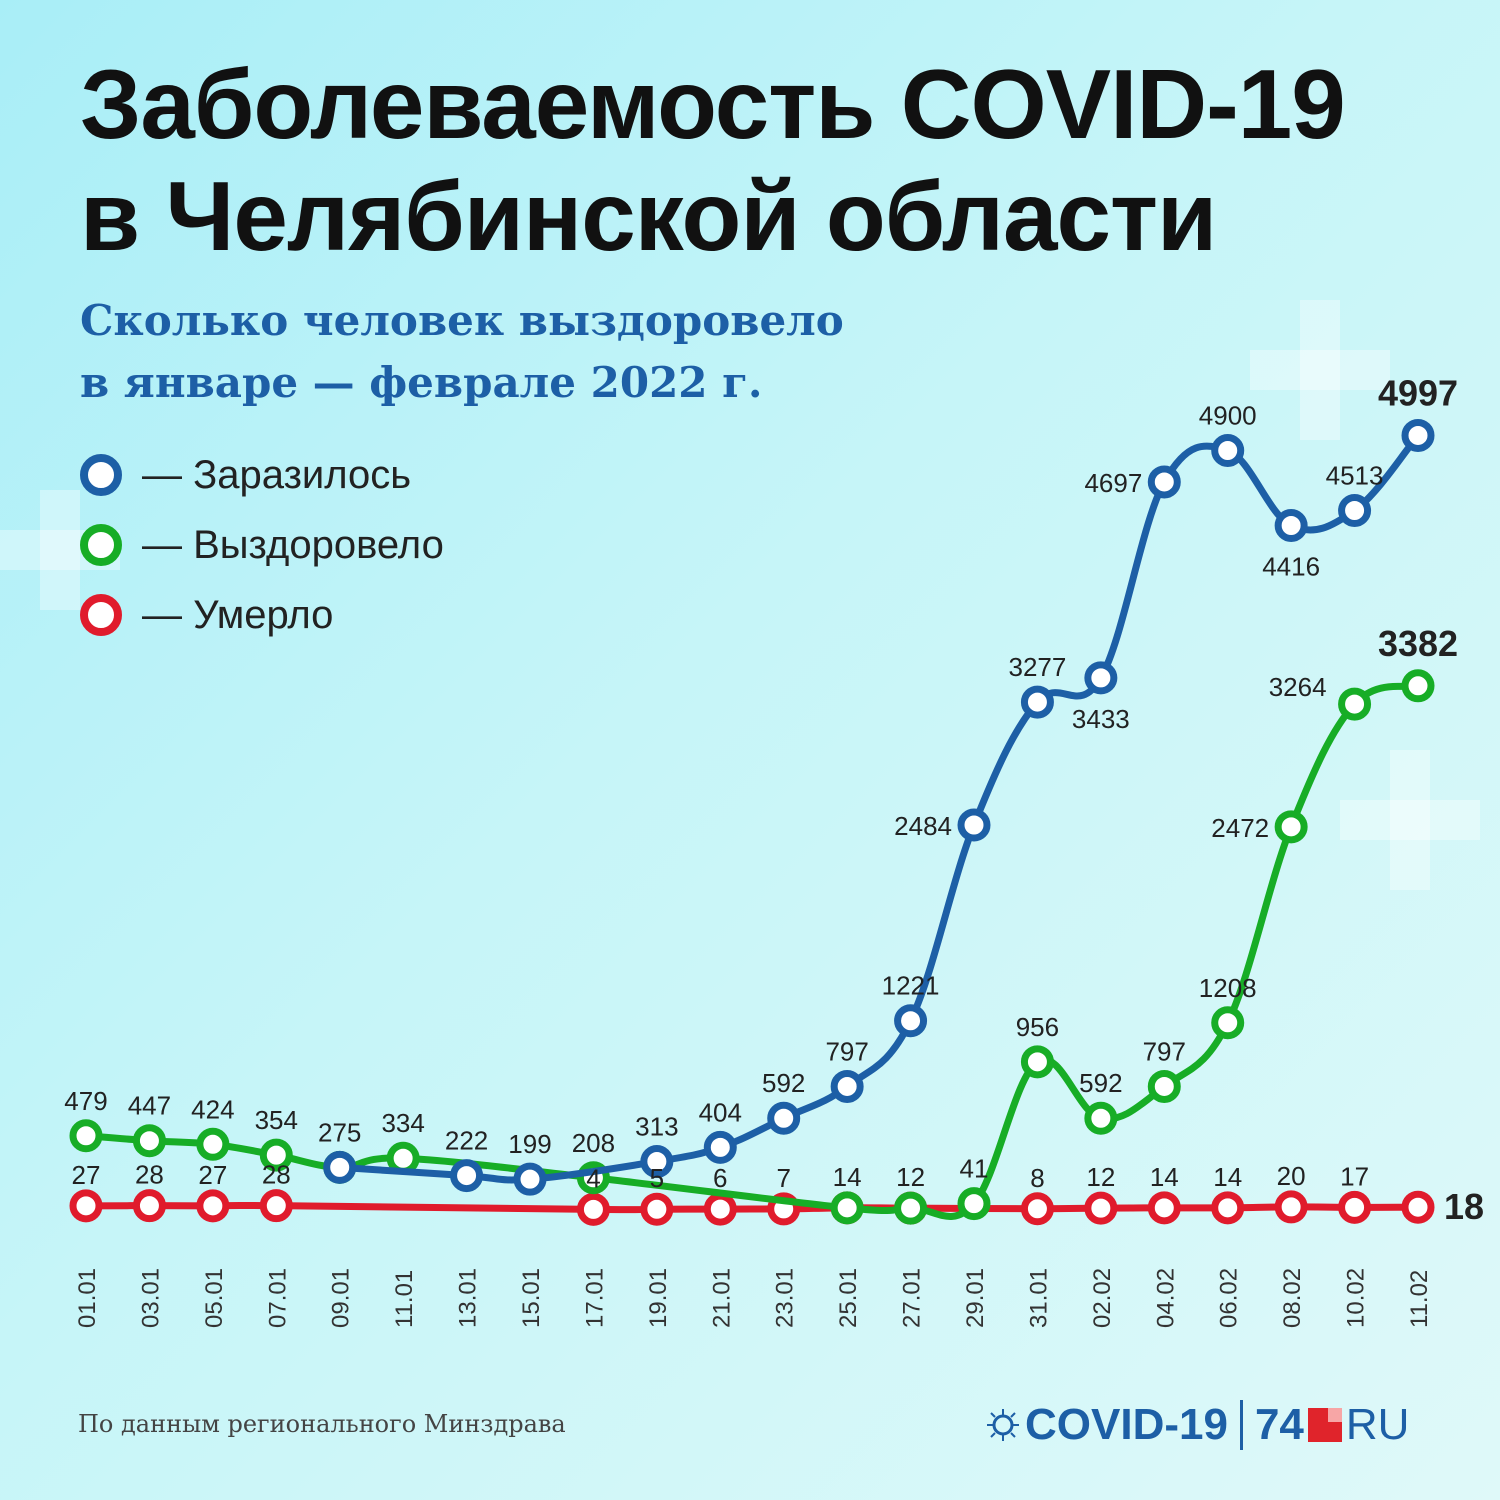 The width and height of the screenshot is (1500, 1500). I want to click on x-tick-label: 29.01, so click(975, 1298).